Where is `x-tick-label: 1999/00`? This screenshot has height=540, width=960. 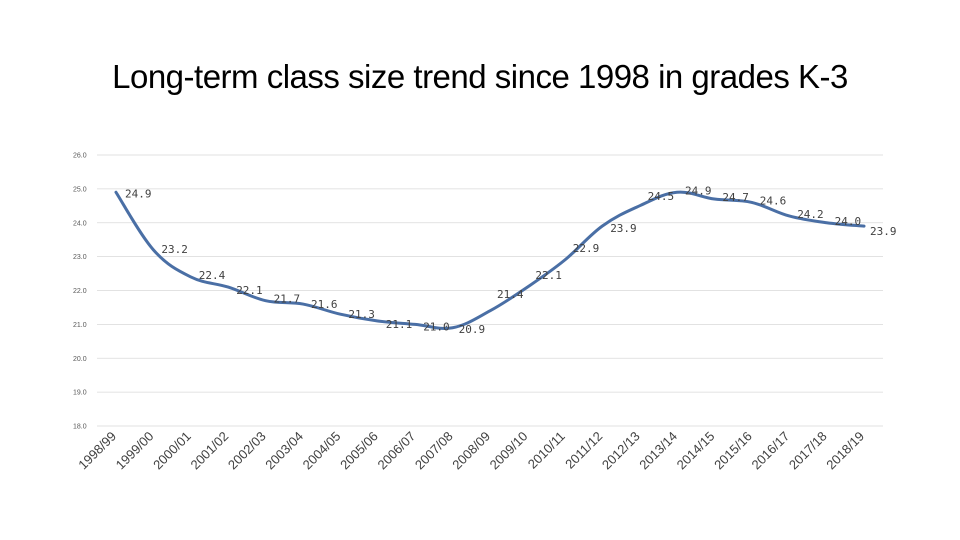 x-tick-label: 1999/00 is located at coordinates (135, 451).